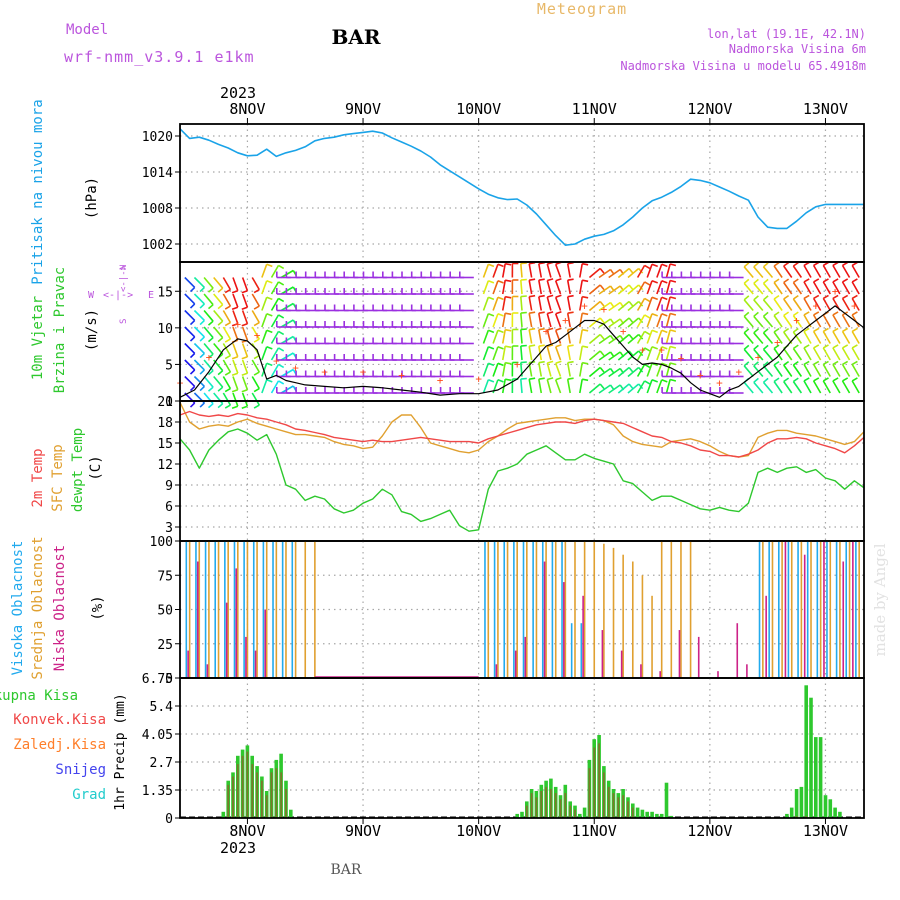 The image size is (900, 900). What do you see at coordinates (825, 831) in the screenshot?
I see `x-tick-label-bottom: 13NOV` at bounding box center [825, 831].